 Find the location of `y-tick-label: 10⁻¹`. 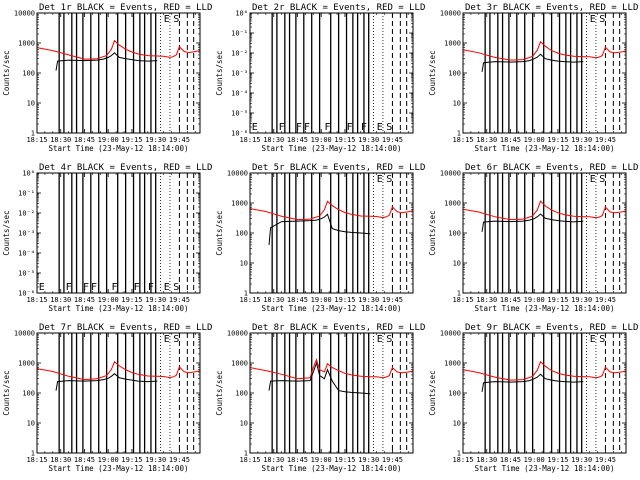

y-tick-label: 10⁻¹ is located at coordinates (239, 34).